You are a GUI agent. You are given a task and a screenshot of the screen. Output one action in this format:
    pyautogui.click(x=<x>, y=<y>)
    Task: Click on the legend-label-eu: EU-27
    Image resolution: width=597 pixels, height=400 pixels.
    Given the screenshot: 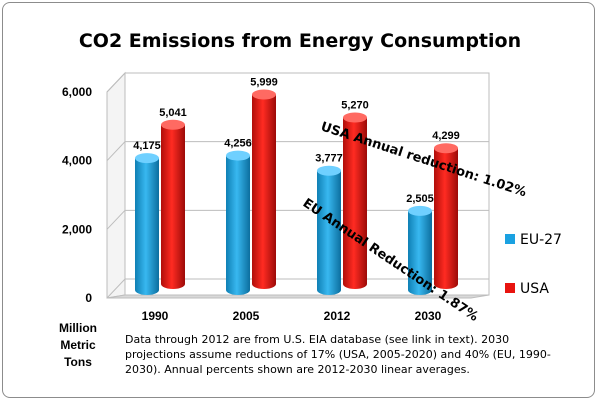 What is the action you would take?
    pyautogui.click(x=541, y=240)
    